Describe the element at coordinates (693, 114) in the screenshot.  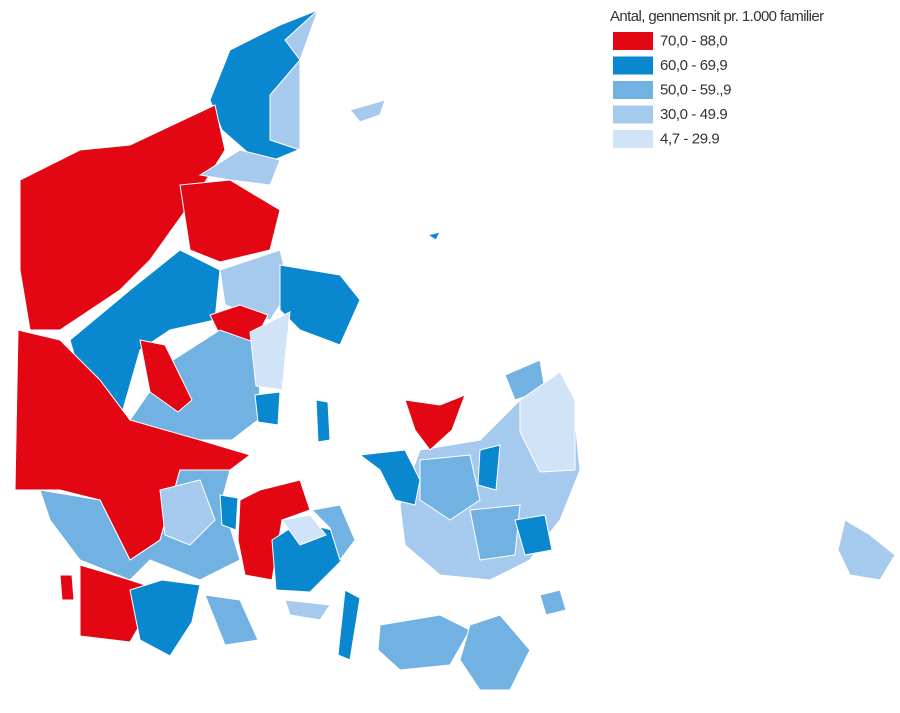
I see `legend-label: 30,0 - 49.9` at that location.